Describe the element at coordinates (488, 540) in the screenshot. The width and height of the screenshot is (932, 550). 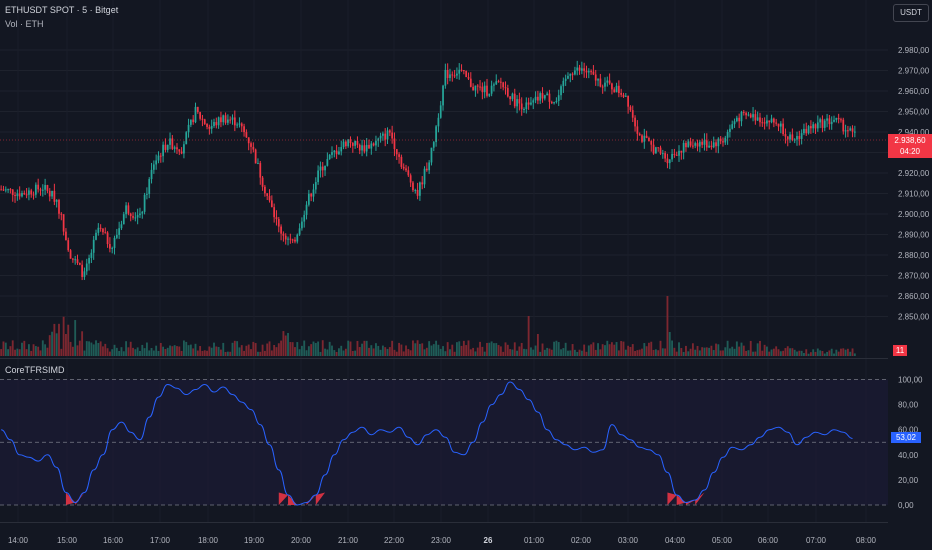
I see `time-tick-label: 26` at that location.